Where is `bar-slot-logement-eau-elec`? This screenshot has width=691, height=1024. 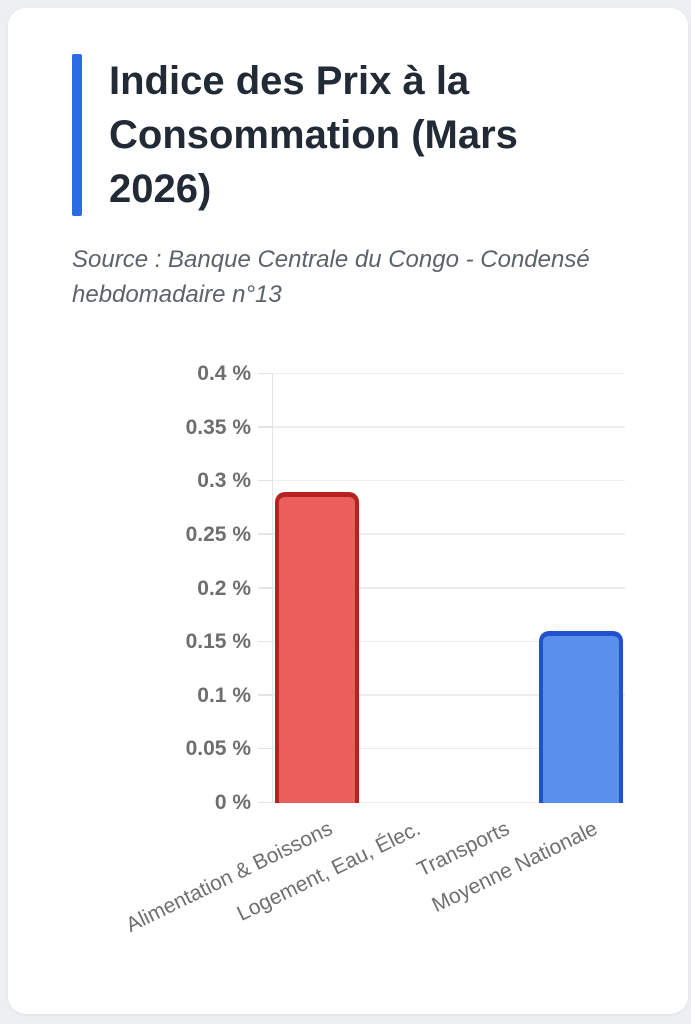 bar-slot-logement-eau-elec is located at coordinates (405, 588).